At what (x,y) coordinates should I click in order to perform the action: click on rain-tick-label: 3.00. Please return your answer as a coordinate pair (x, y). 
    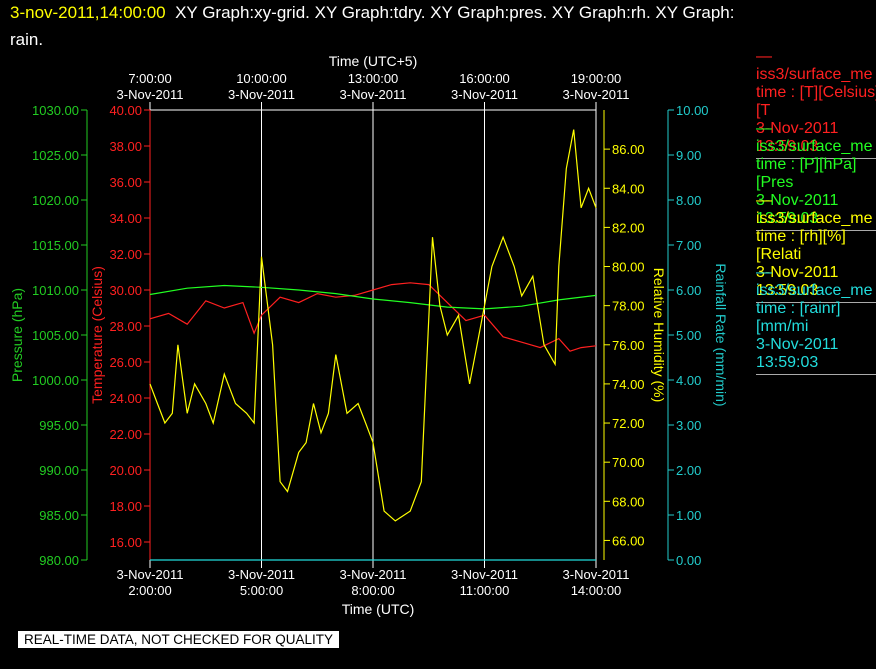
    Looking at the image, I should click on (688, 425).